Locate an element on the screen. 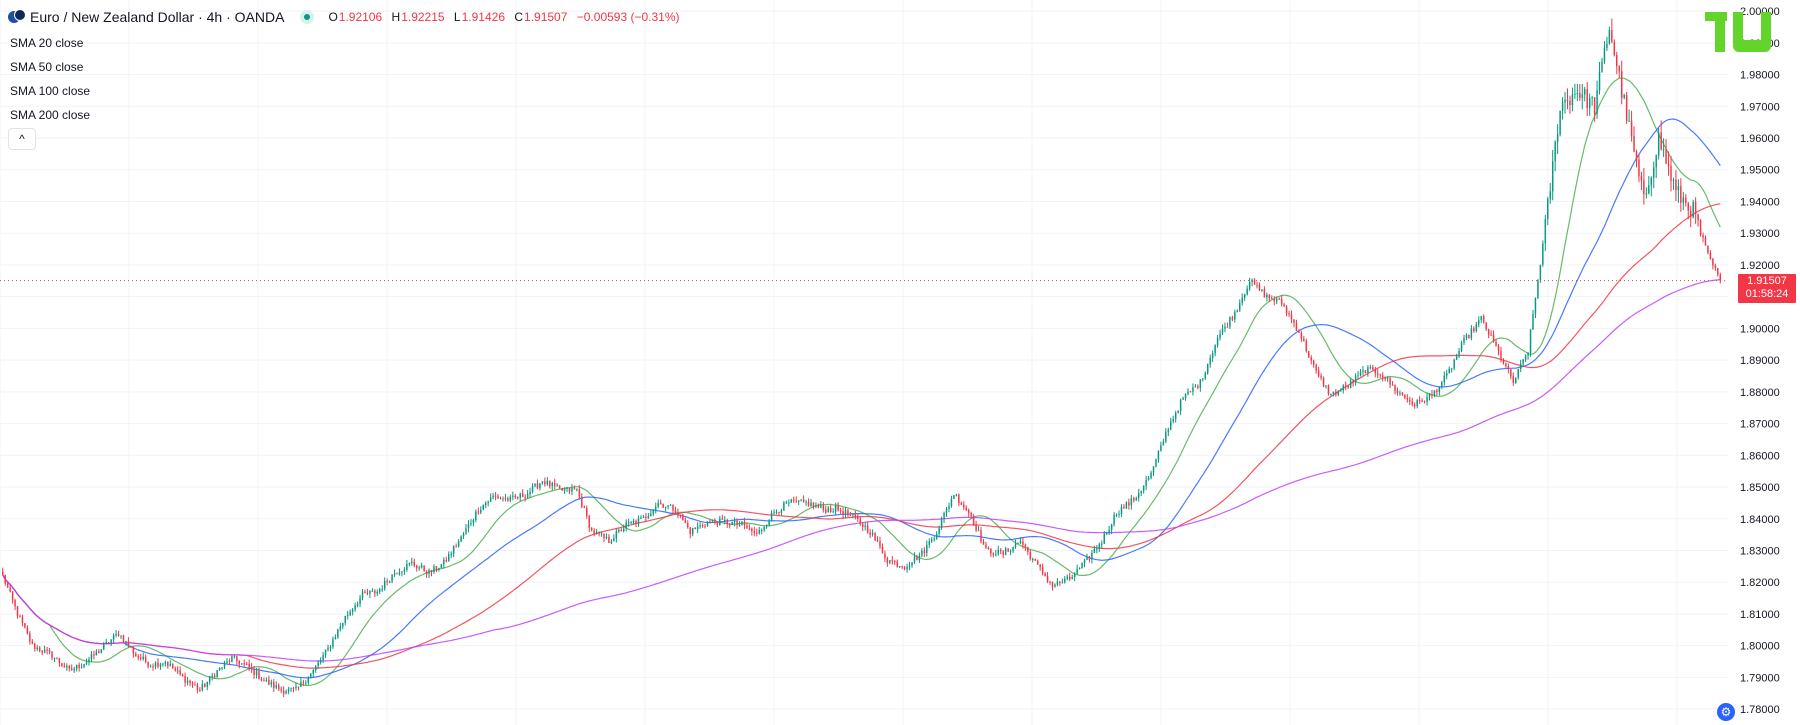  price-tick-label: 1.98000 is located at coordinates (1760, 76).